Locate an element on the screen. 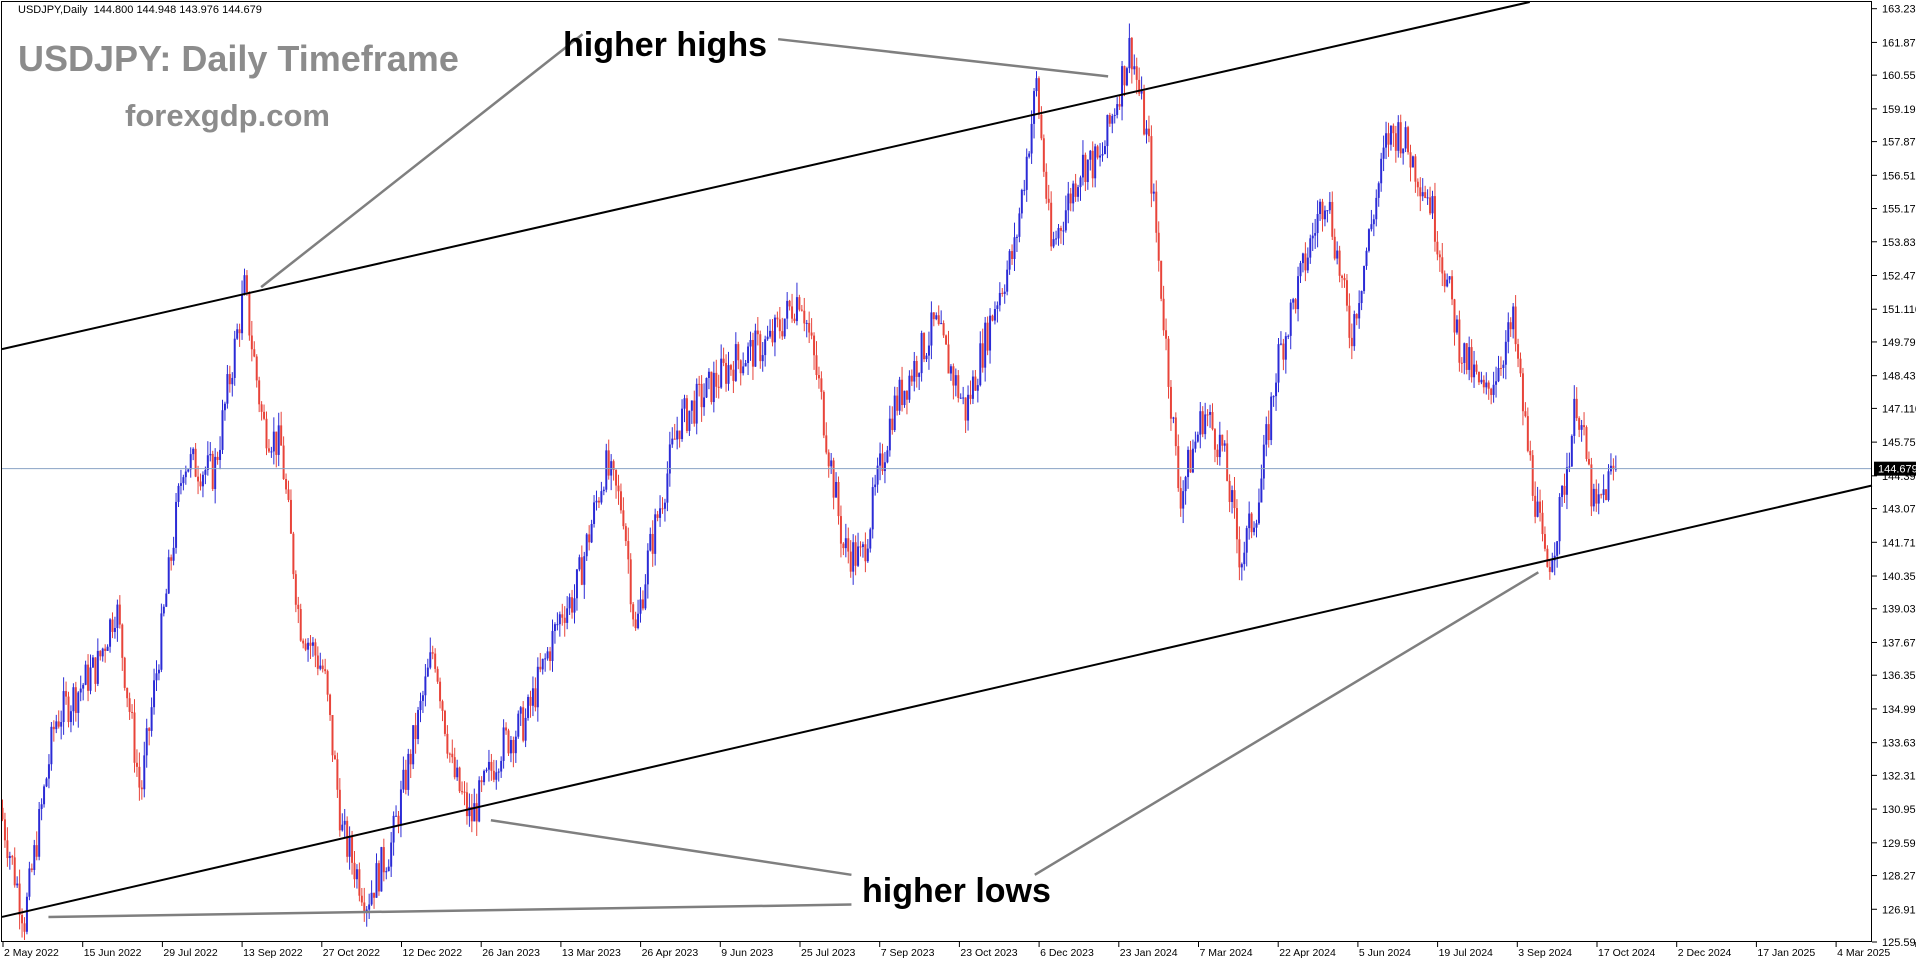 The width and height of the screenshot is (1916, 969). time-tick-label: 23 Oct 2023 is located at coordinates (988, 953).